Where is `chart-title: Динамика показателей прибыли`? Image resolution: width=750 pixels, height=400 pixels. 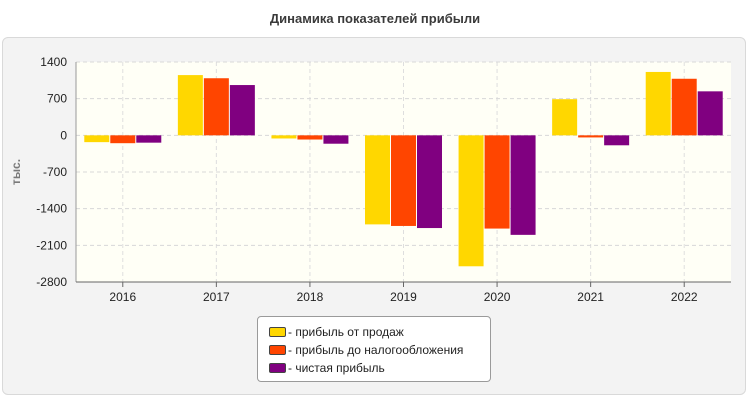 chart-title: Динамика показателей прибыли is located at coordinates (375, 18).